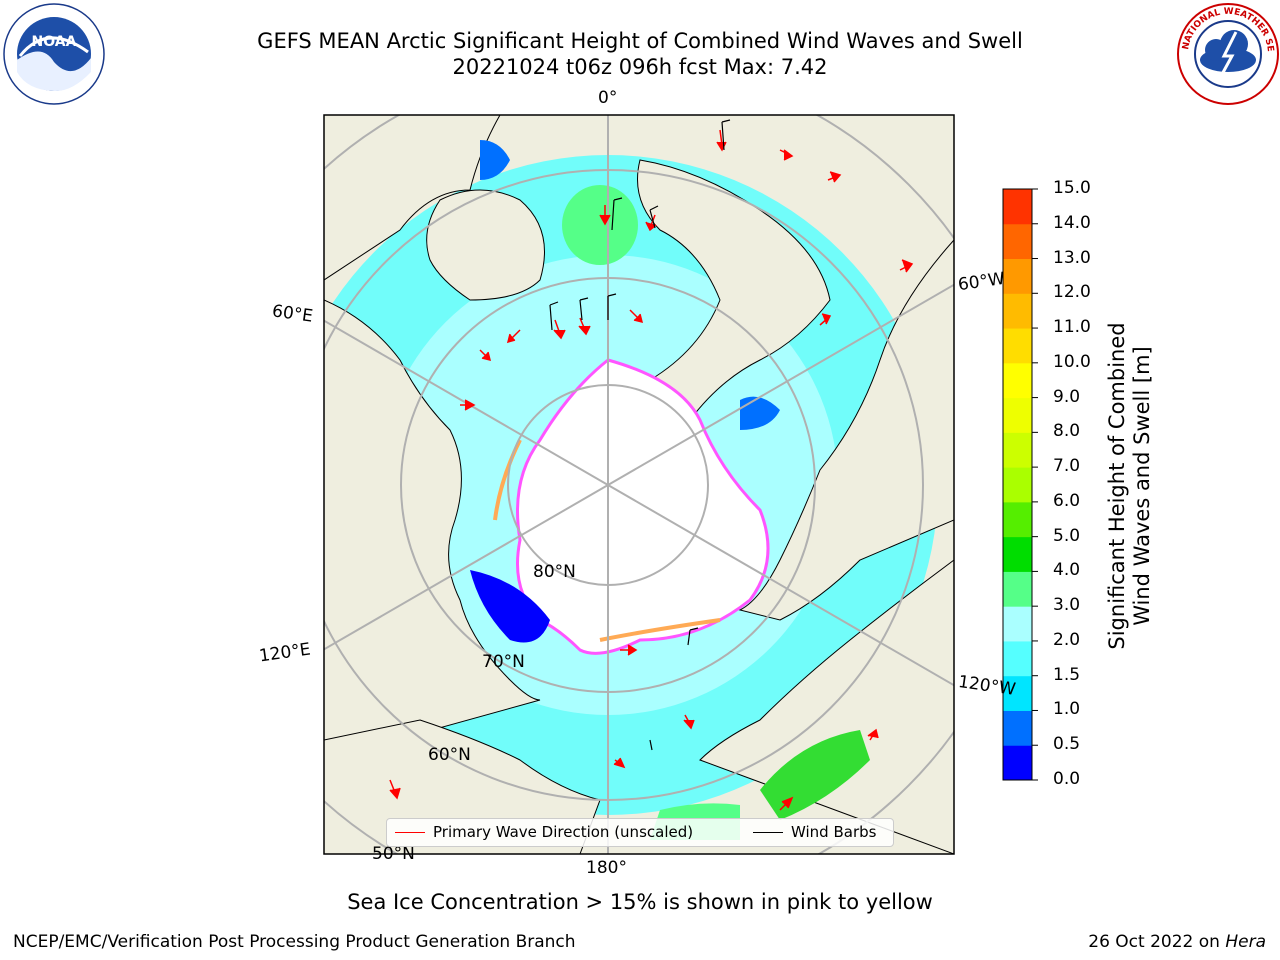 Image resolution: width=1280 pixels, height=960 pixels. I want to click on noaa-logo-text: NOAA, so click(54, 42).